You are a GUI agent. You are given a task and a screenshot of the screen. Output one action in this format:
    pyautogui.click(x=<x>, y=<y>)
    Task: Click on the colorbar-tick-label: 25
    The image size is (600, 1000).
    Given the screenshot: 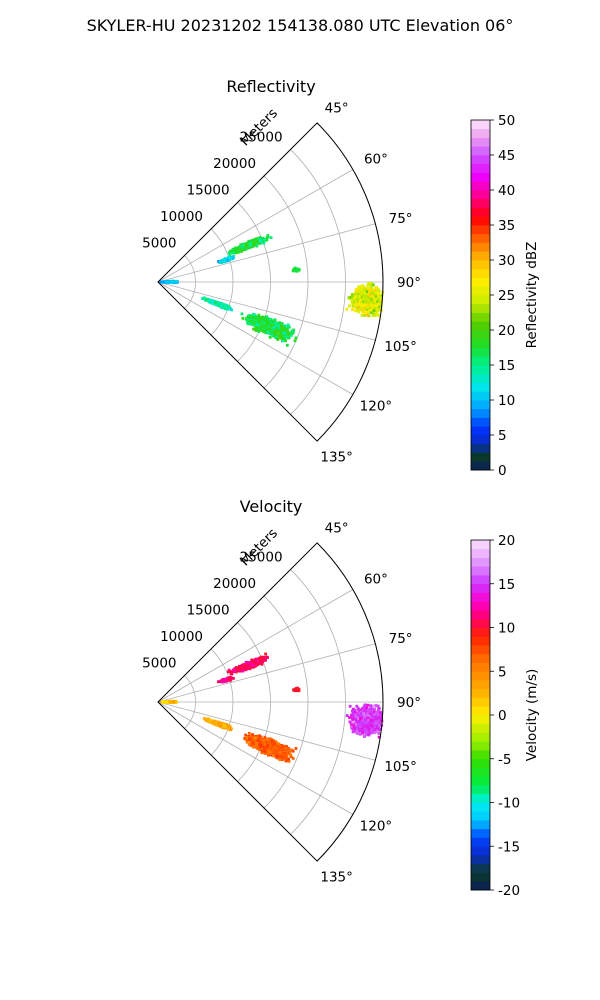 What is the action you would take?
    pyautogui.click(x=506, y=296)
    